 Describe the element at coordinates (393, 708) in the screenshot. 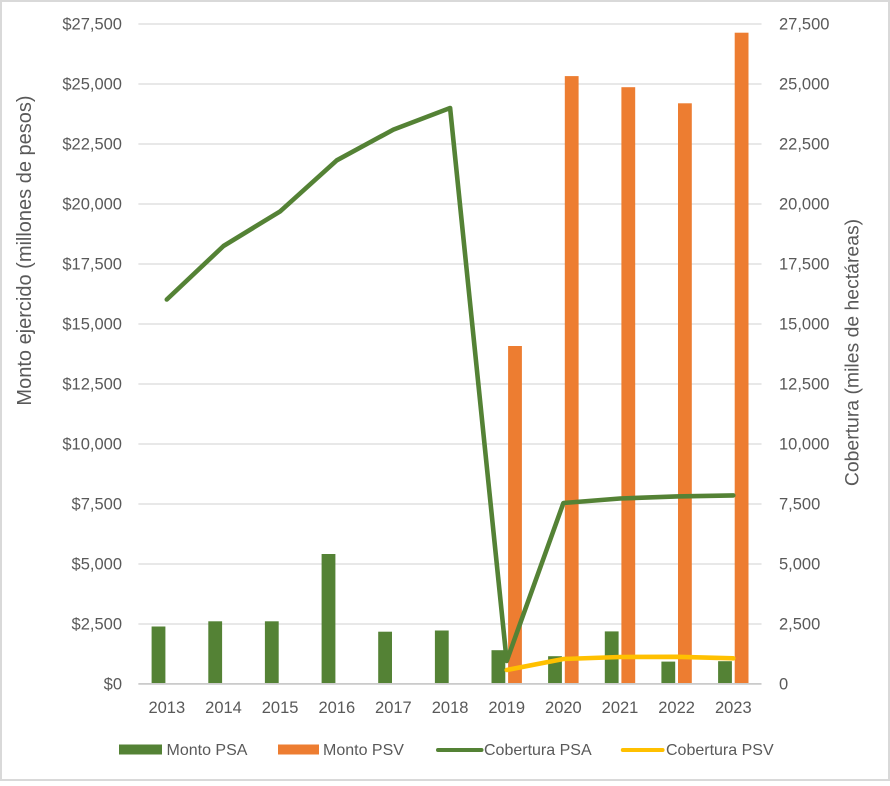

I see `svg-text: 2017` at that location.